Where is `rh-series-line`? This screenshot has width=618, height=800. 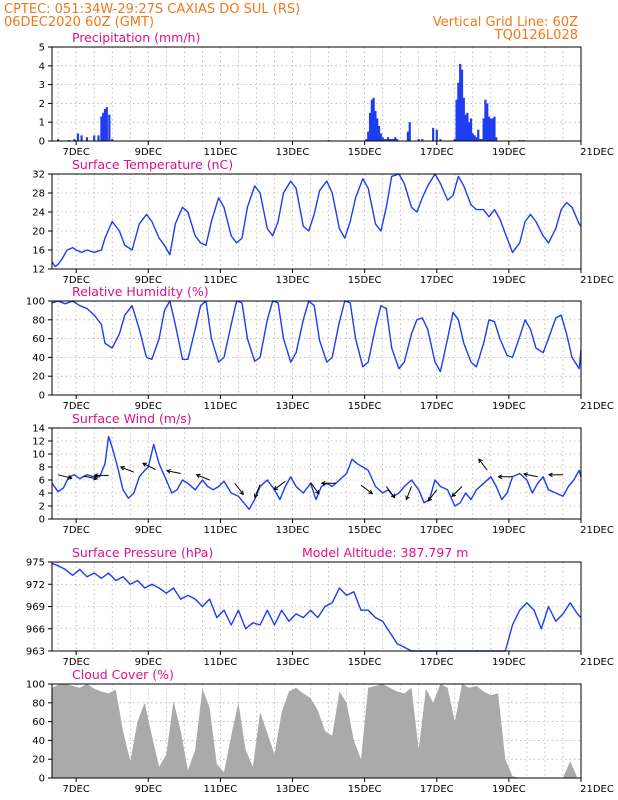 rh-series-line is located at coordinates (316, 336).